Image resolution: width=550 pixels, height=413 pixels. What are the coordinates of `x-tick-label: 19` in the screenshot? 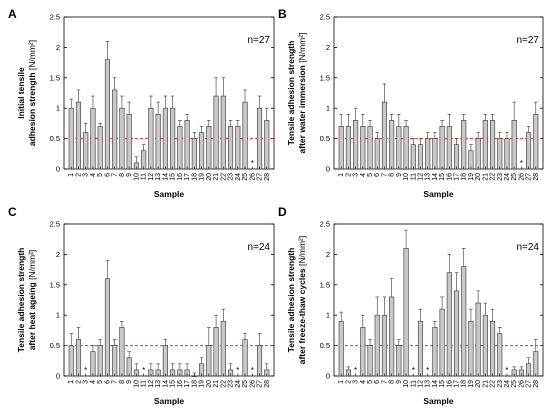 It's located at (202, 384).